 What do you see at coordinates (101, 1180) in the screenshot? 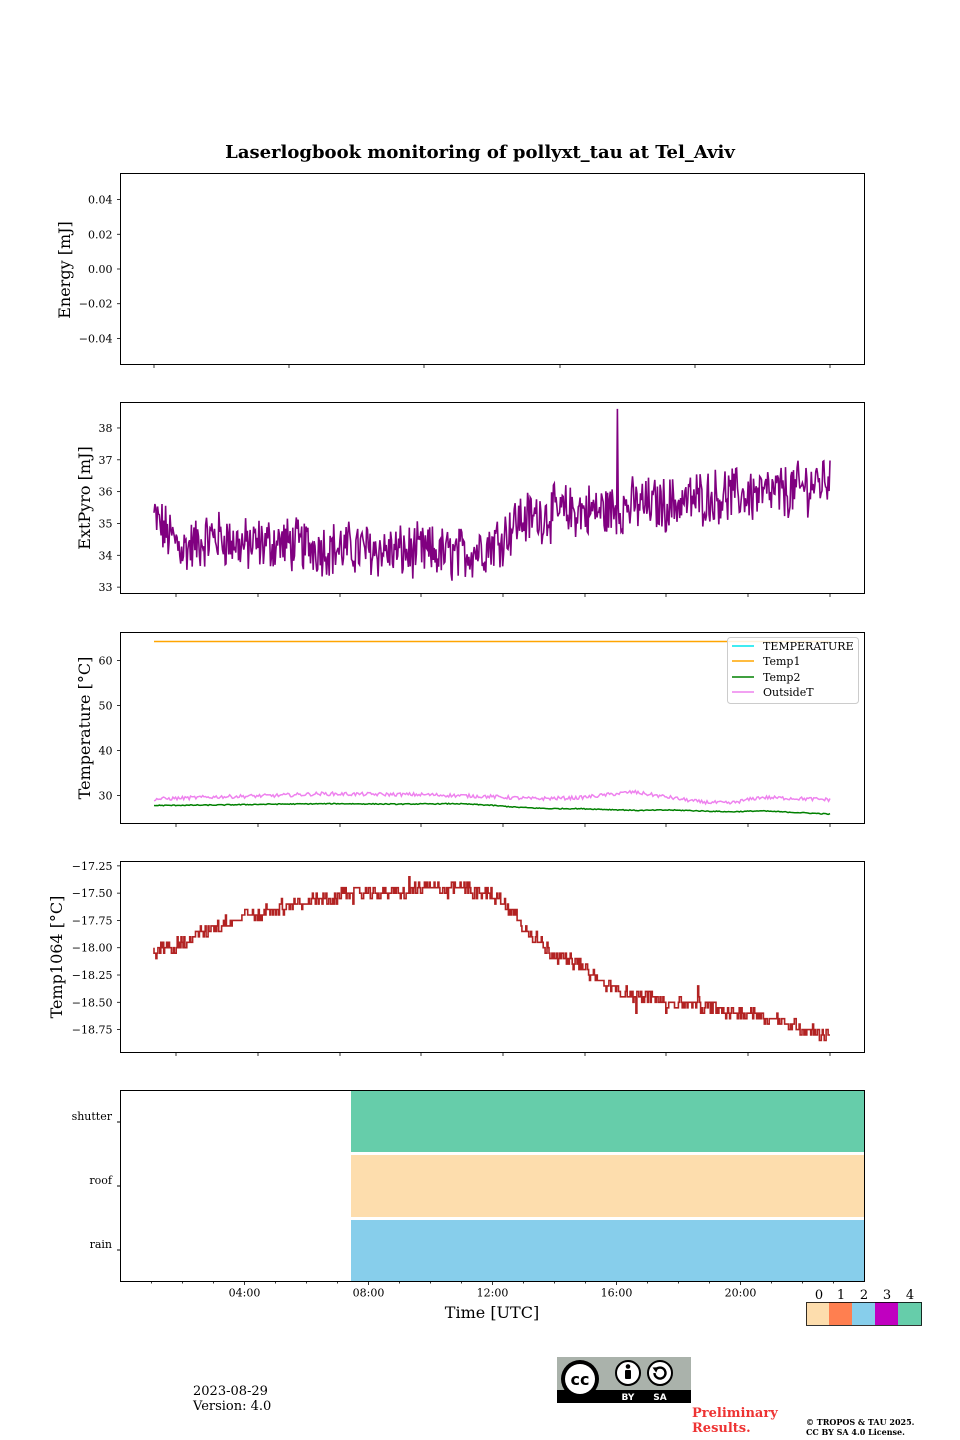
I see `status-row-label-roof: roof` at bounding box center [101, 1180].